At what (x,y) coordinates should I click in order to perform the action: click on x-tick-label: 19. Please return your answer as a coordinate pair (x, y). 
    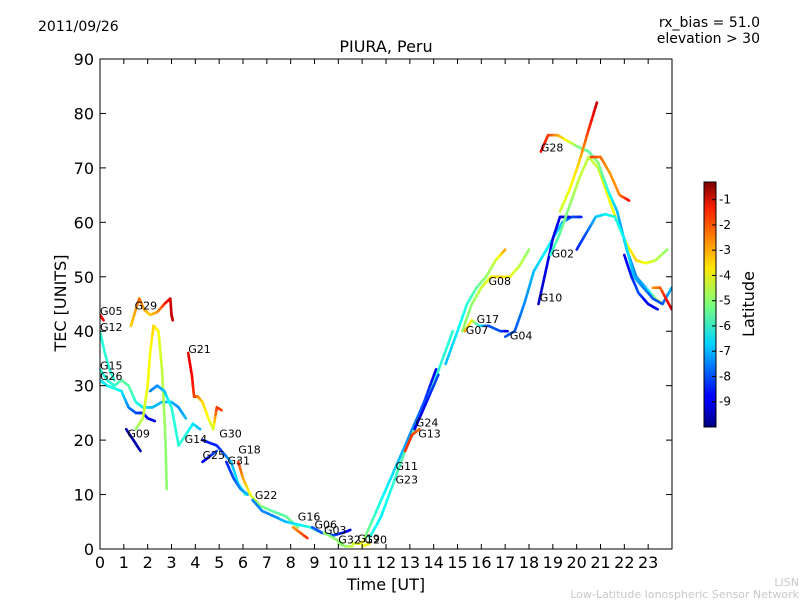
    Looking at the image, I should click on (553, 562).